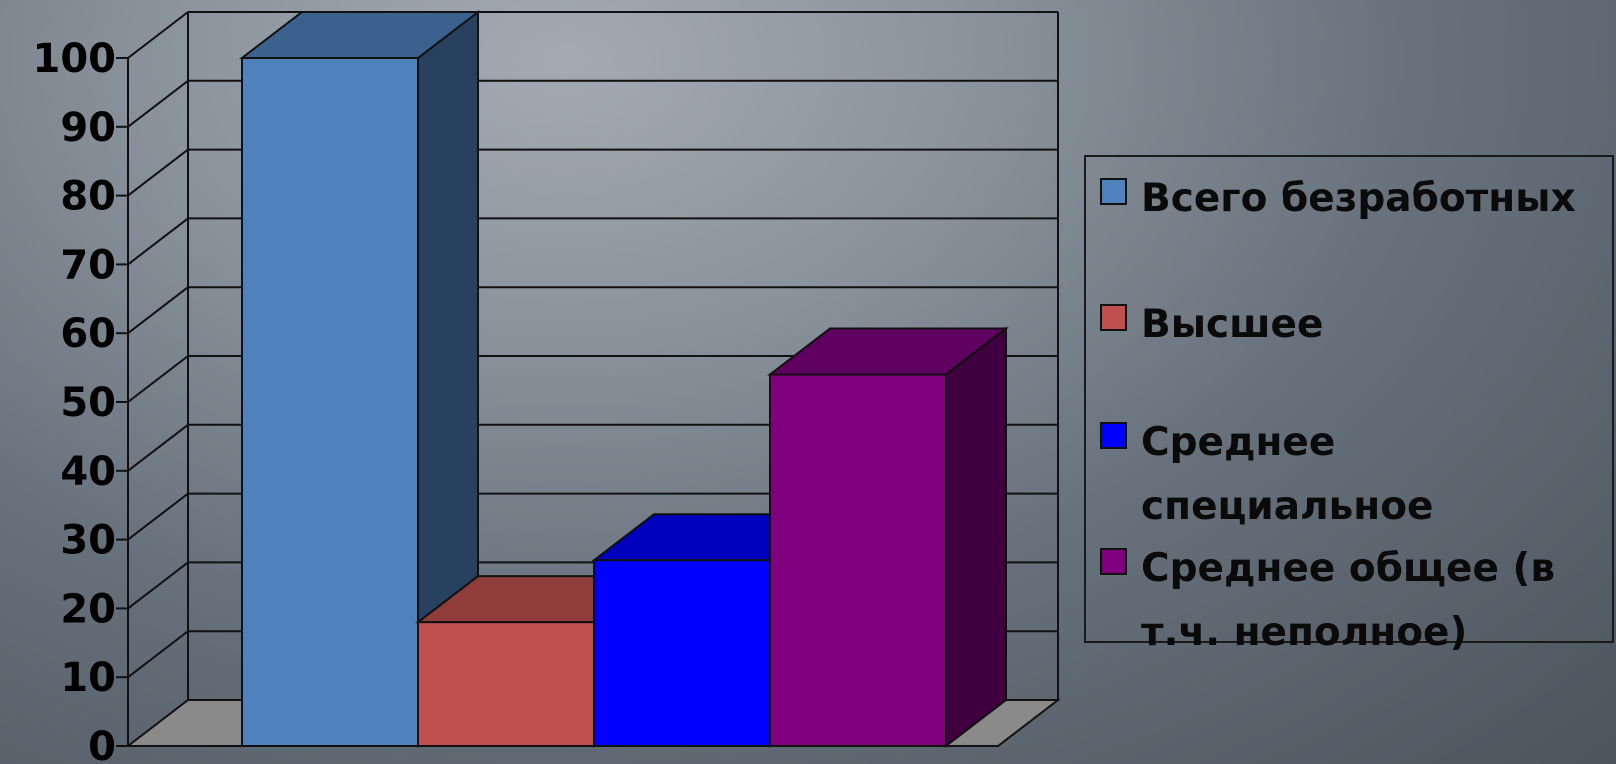 The image size is (1616, 764). What do you see at coordinates (1232, 324) in the screenshot?
I see `legend-label-higher: Высшее` at bounding box center [1232, 324].